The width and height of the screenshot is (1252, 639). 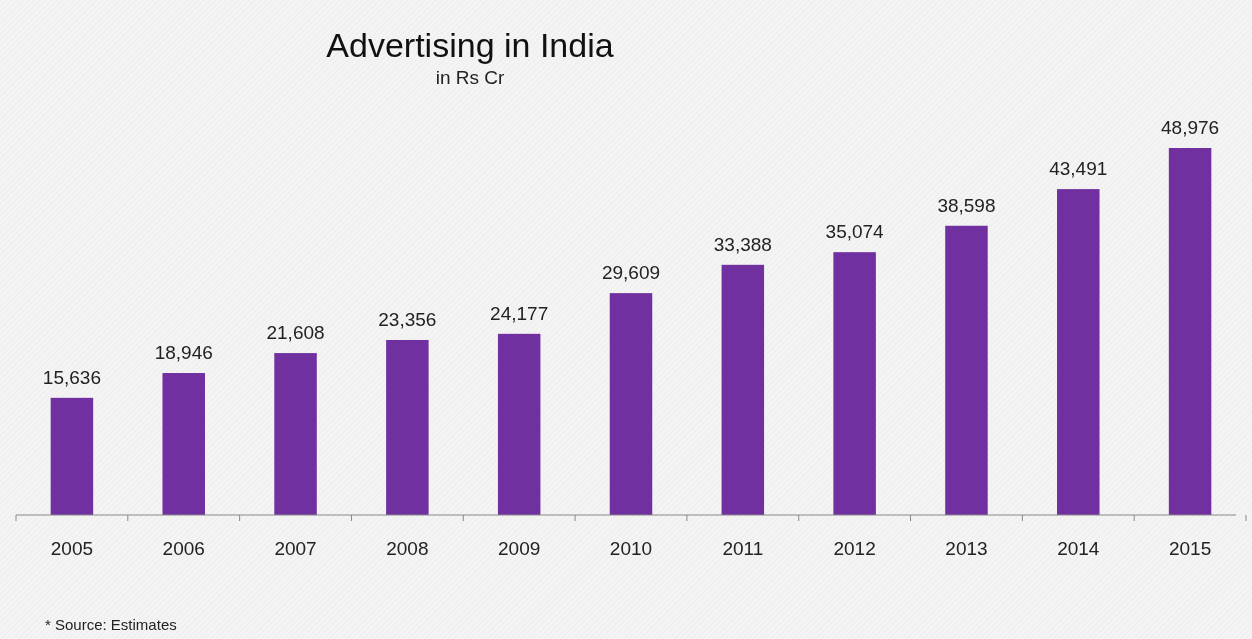 I want to click on x-tick-label: 2011, so click(x=743, y=548).